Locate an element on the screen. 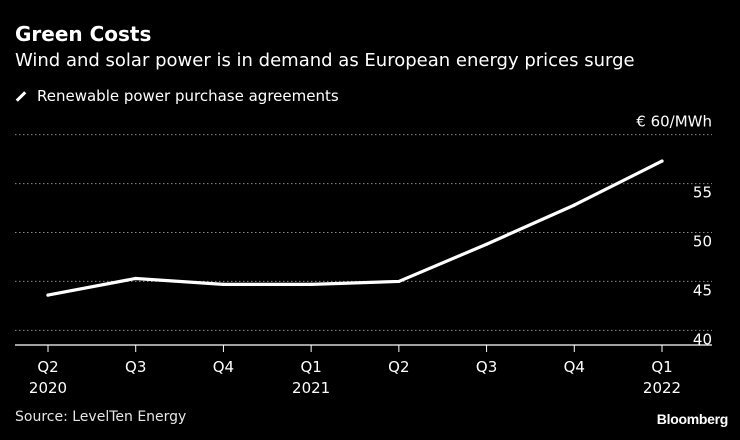 The image size is (740, 440). y-tick-label-50: 50 is located at coordinates (702, 242).